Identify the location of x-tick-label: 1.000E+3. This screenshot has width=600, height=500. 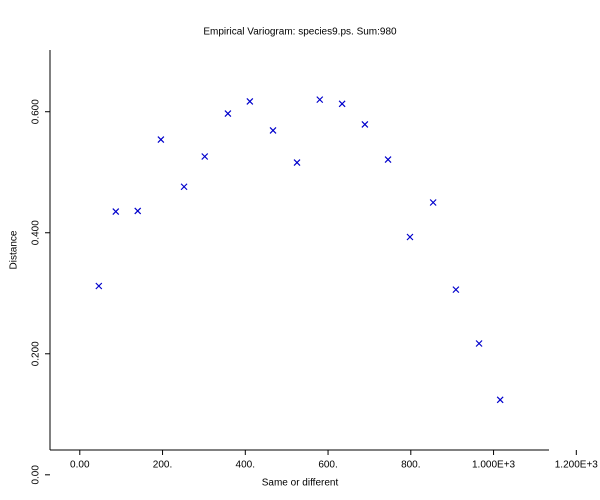
(494, 465).